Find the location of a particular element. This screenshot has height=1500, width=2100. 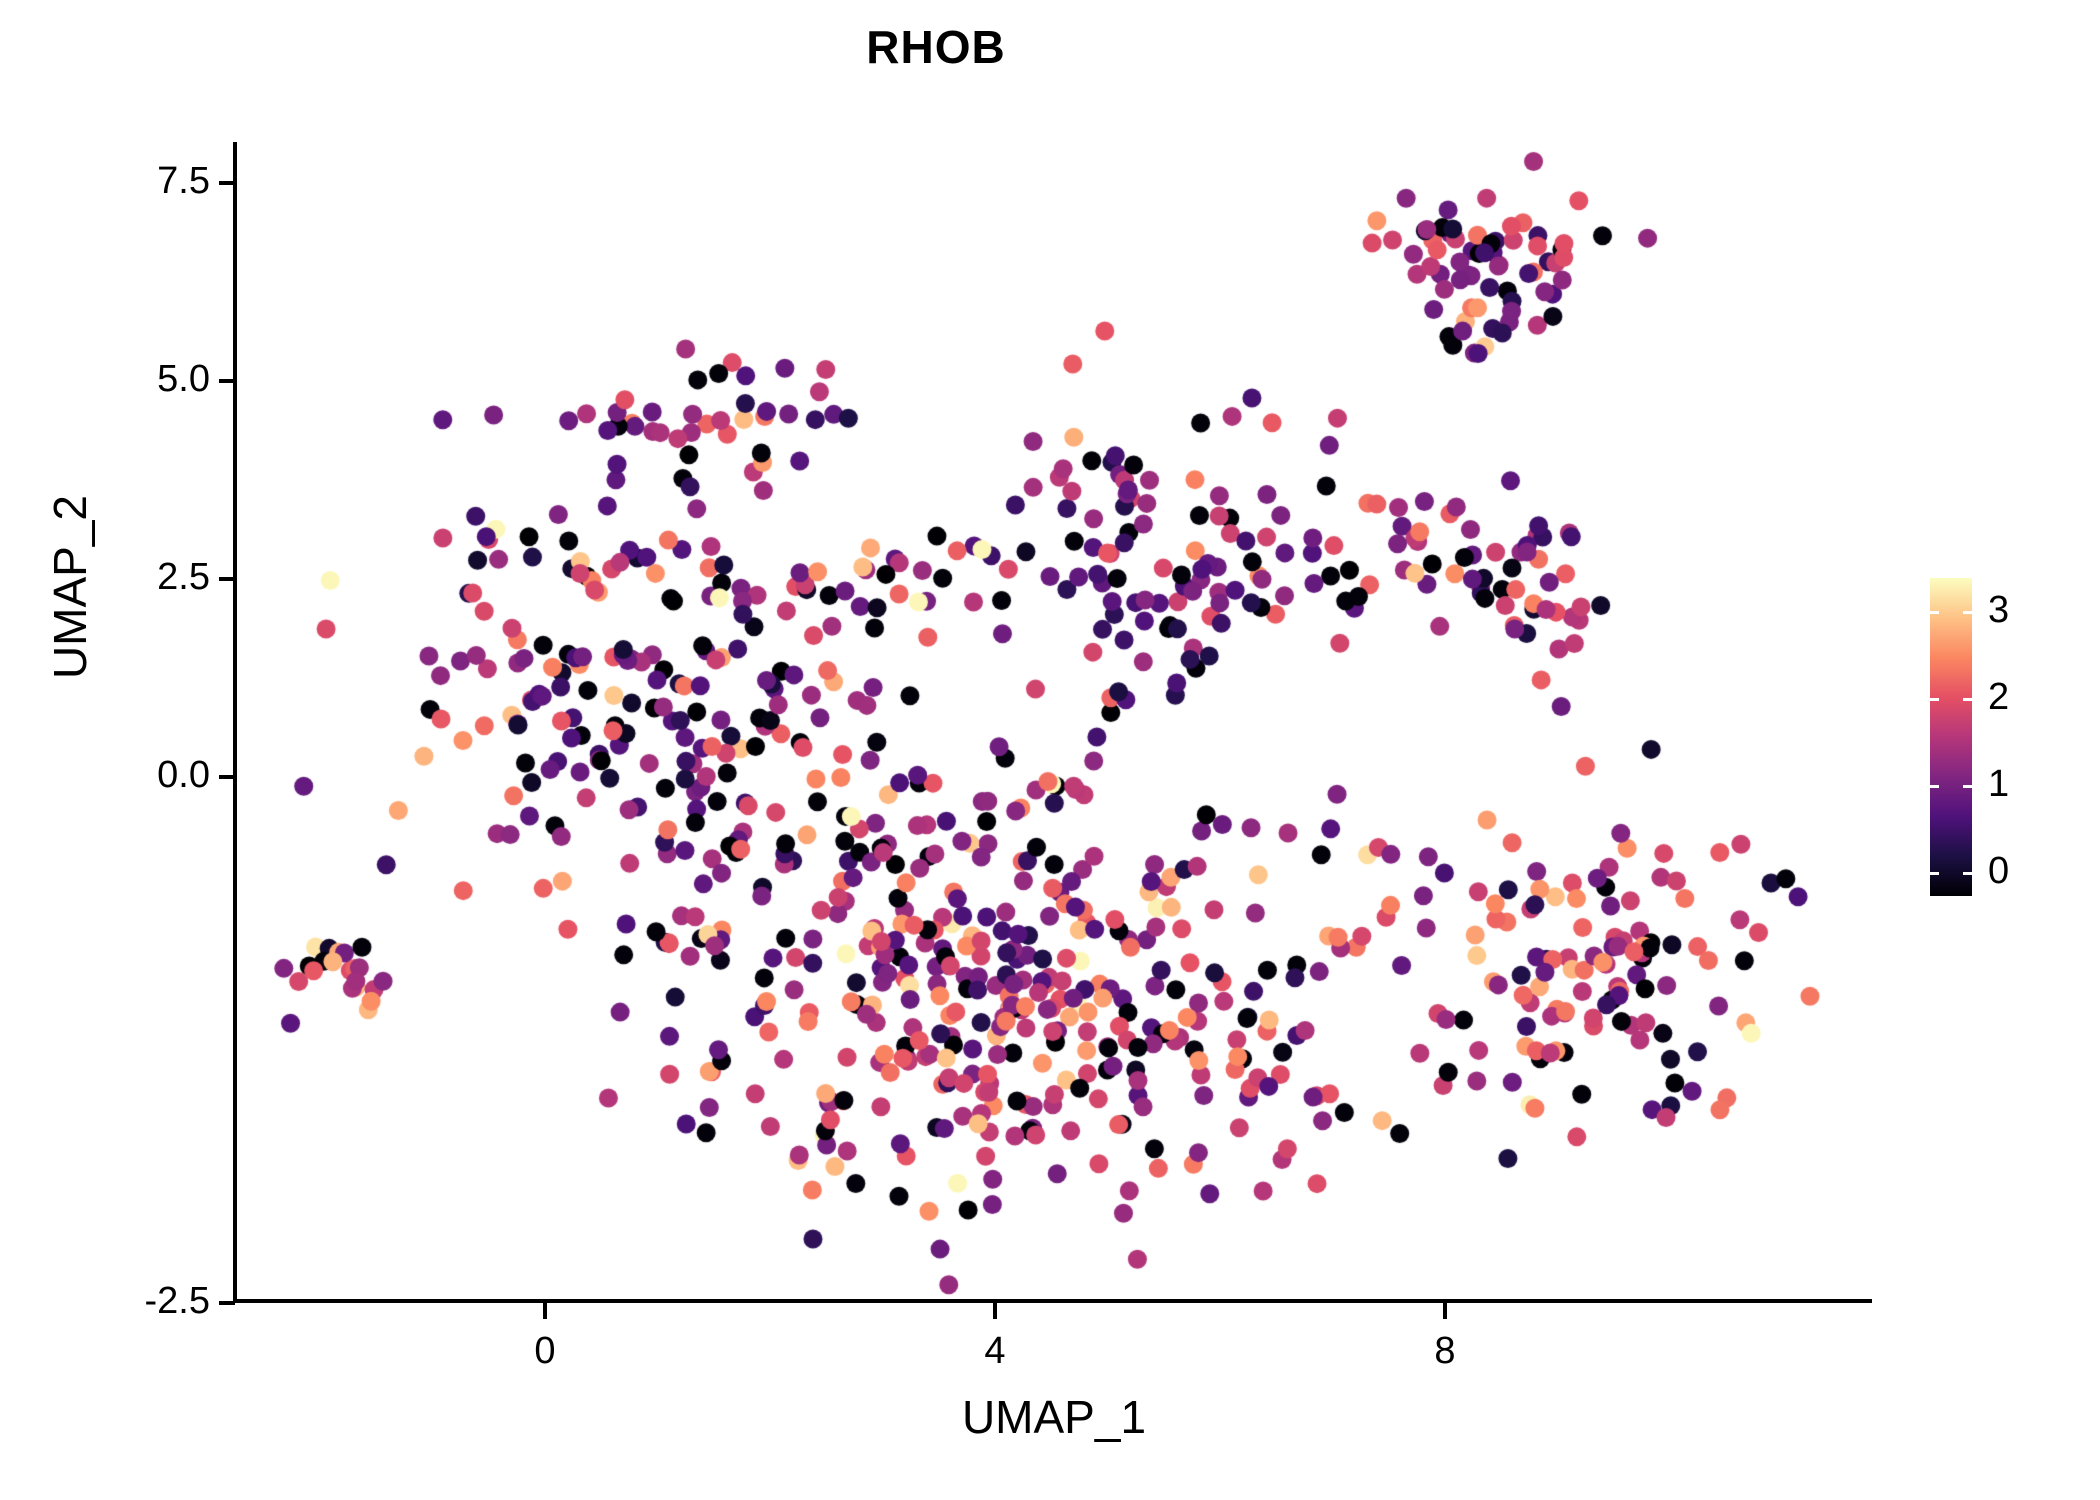

x-axis-line is located at coordinates (1052, 1301).